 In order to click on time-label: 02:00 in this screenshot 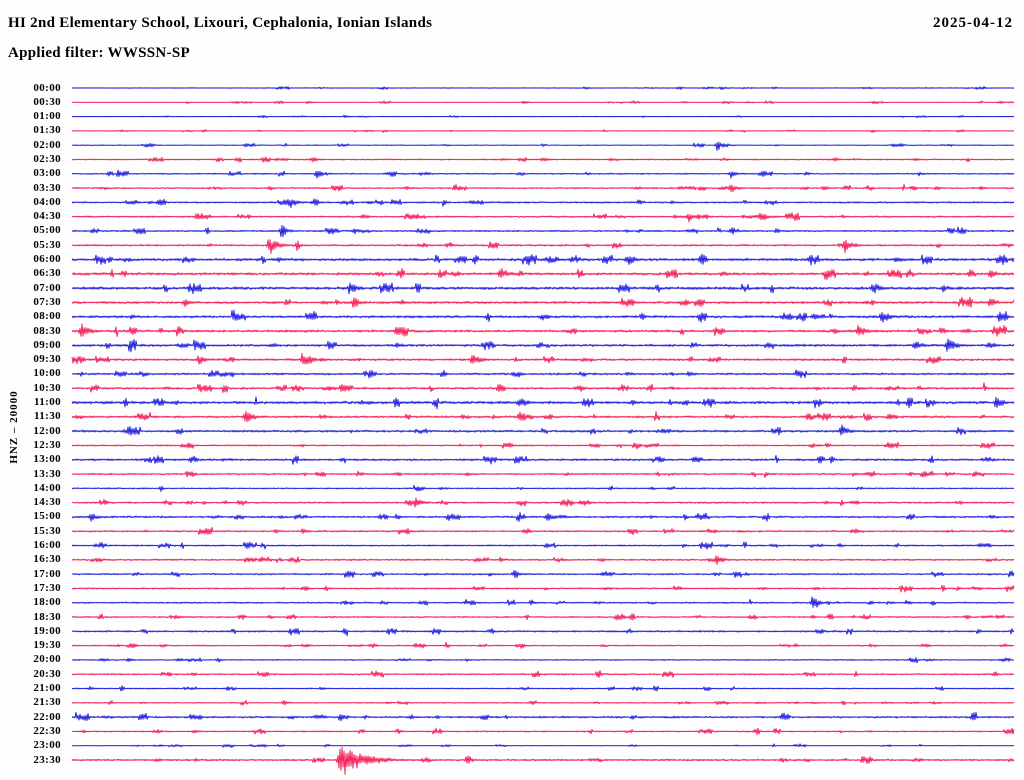, I will do `click(47, 144)`.